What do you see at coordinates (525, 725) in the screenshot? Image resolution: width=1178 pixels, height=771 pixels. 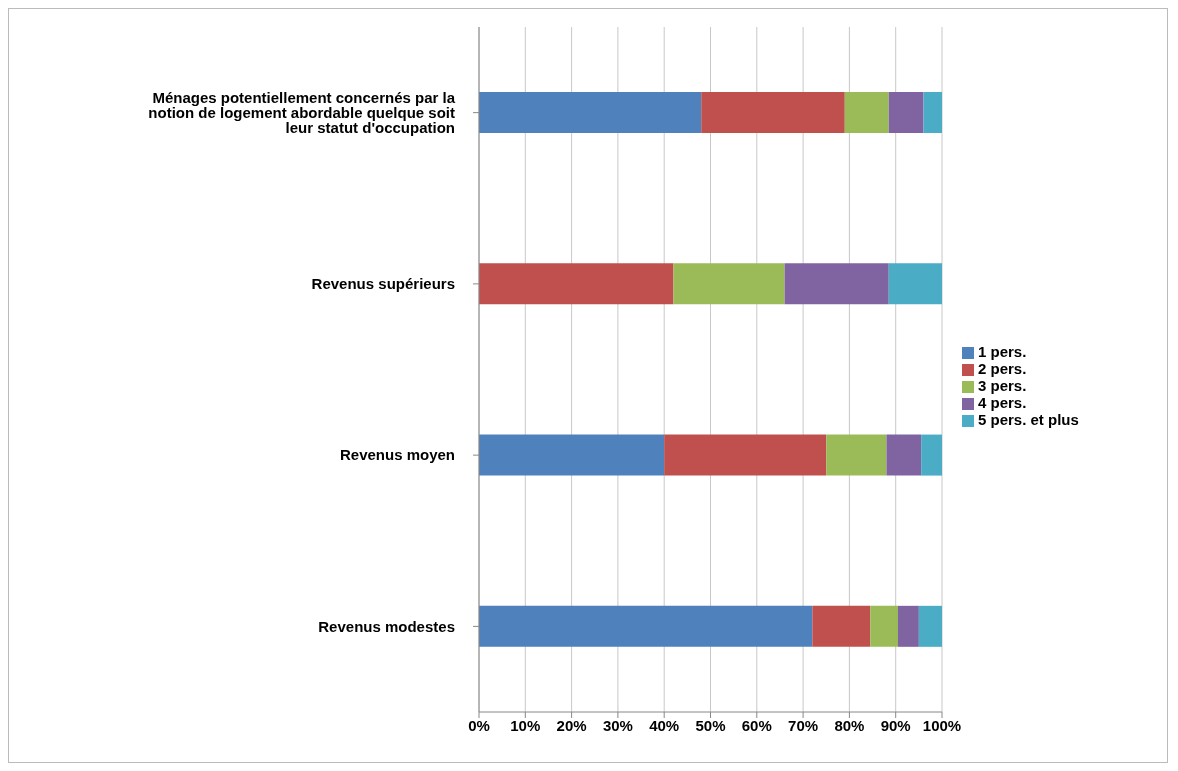 I see `x-tick-label: 10%` at bounding box center [525, 725].